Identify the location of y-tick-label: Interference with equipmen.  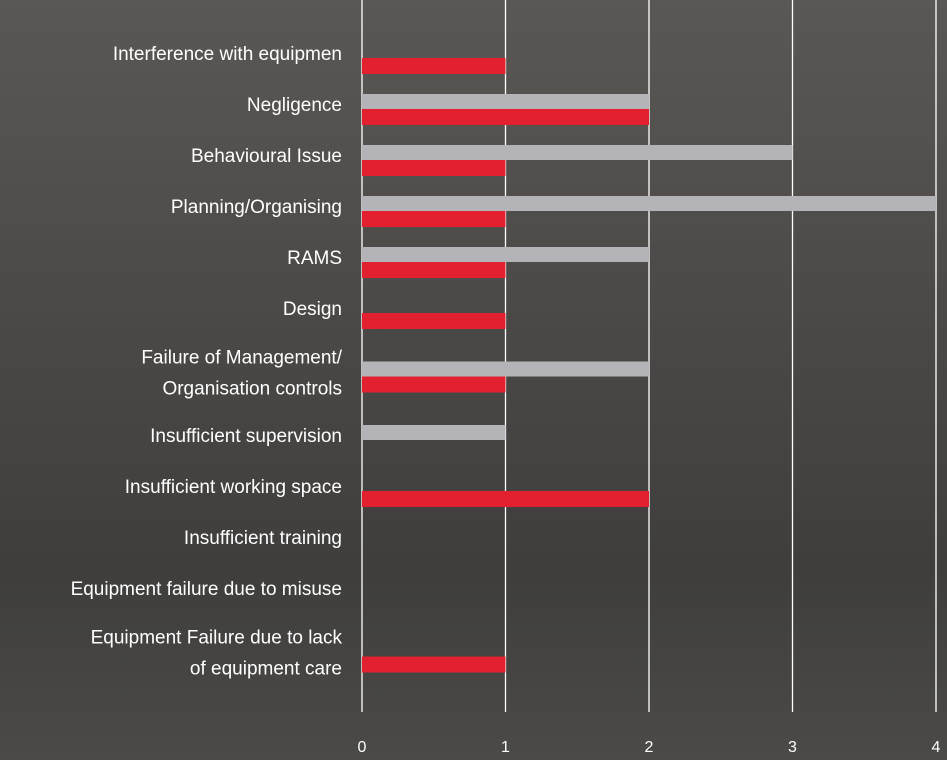
(227, 54).